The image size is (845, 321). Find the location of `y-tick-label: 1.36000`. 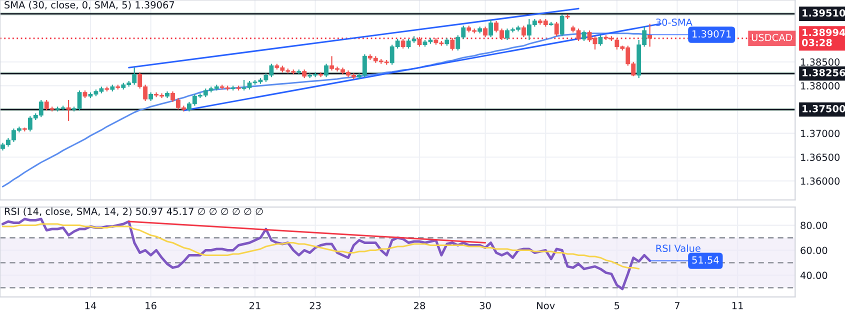

y-tick-label: 1.36000 is located at coordinates (820, 181).